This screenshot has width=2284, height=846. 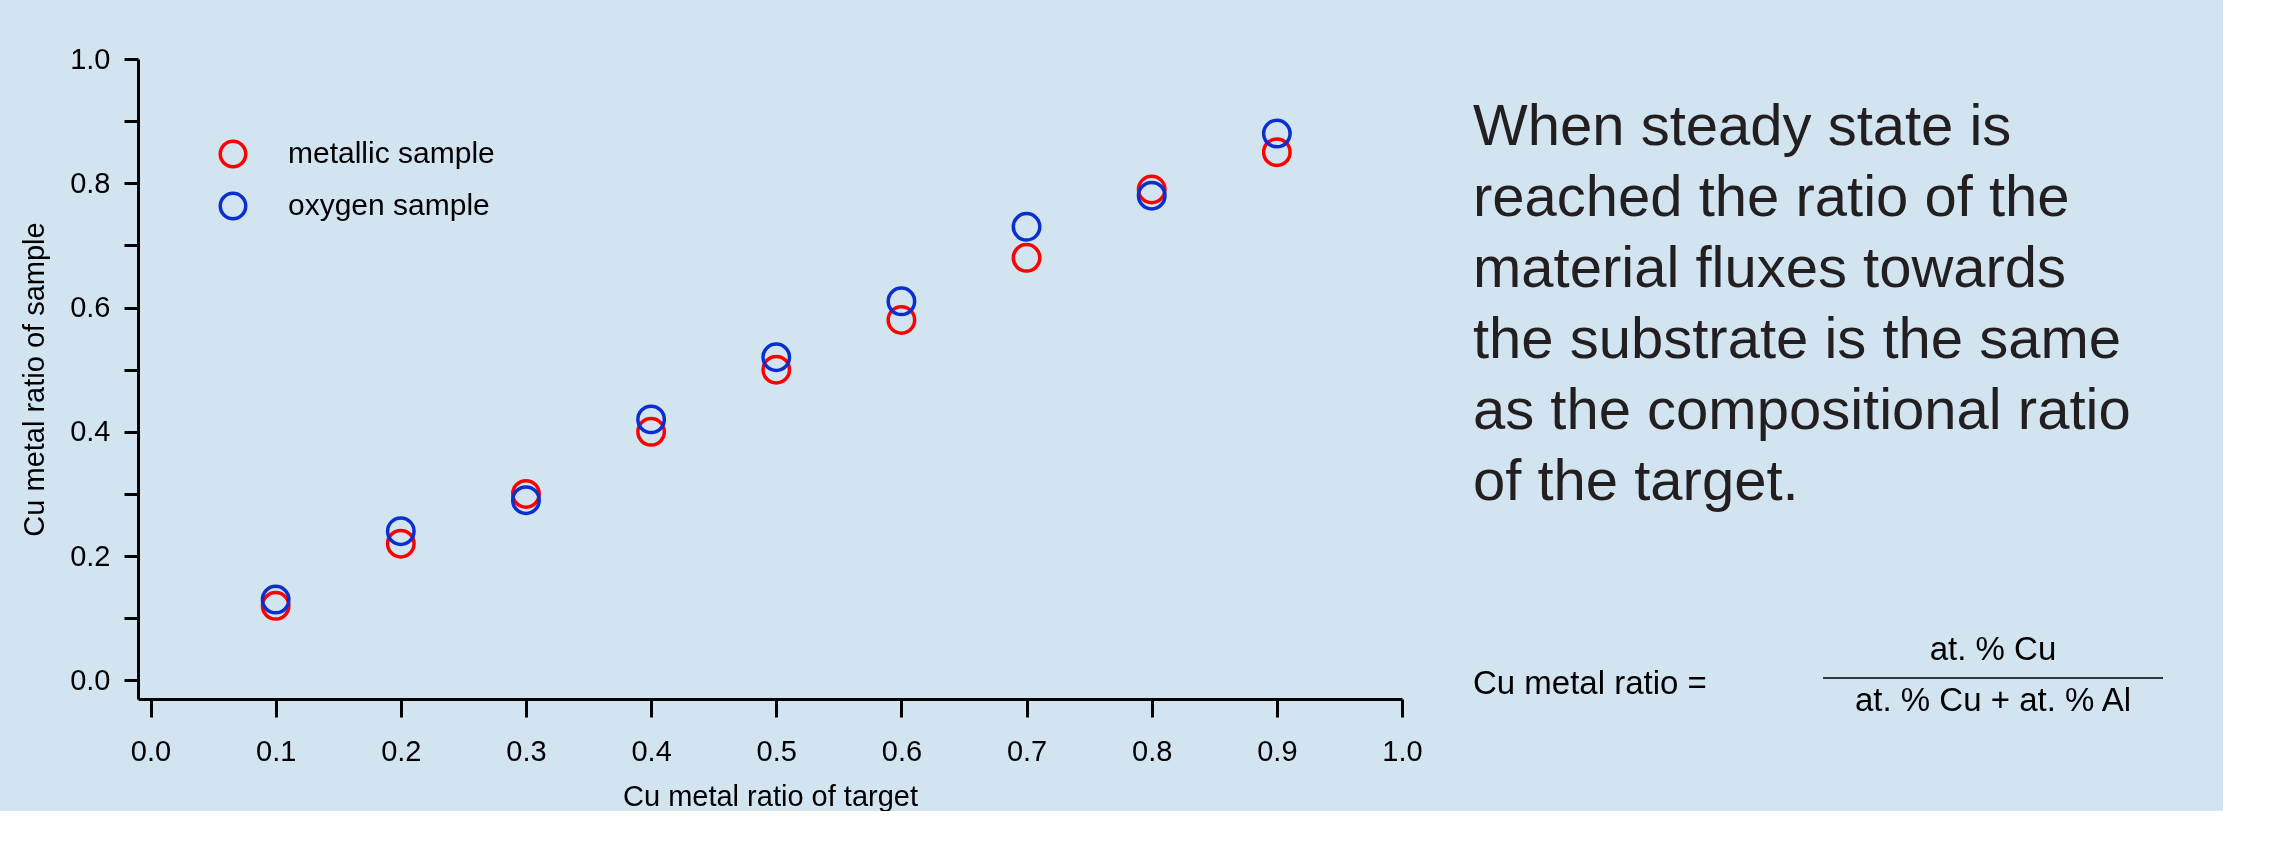 I want to click on x-tick-label: 0.1, so click(x=276, y=750).